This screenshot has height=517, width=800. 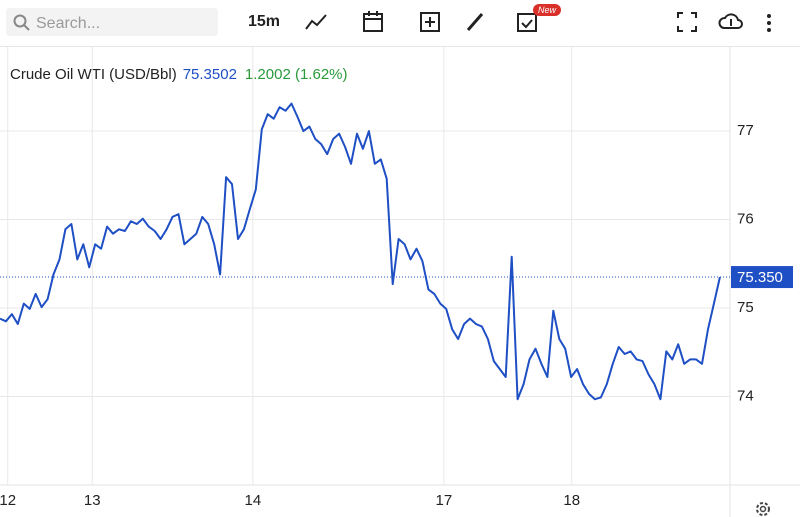 I want to click on y-tick-label: 75, so click(x=745, y=307).